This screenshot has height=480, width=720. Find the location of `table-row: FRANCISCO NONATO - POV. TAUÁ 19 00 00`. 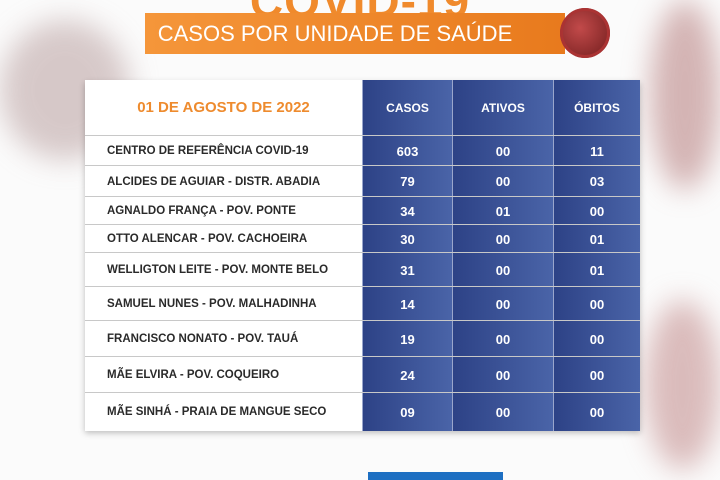

table-row: FRANCISCO NONATO - POV. TAUÁ 19 00 00 is located at coordinates (362, 338).